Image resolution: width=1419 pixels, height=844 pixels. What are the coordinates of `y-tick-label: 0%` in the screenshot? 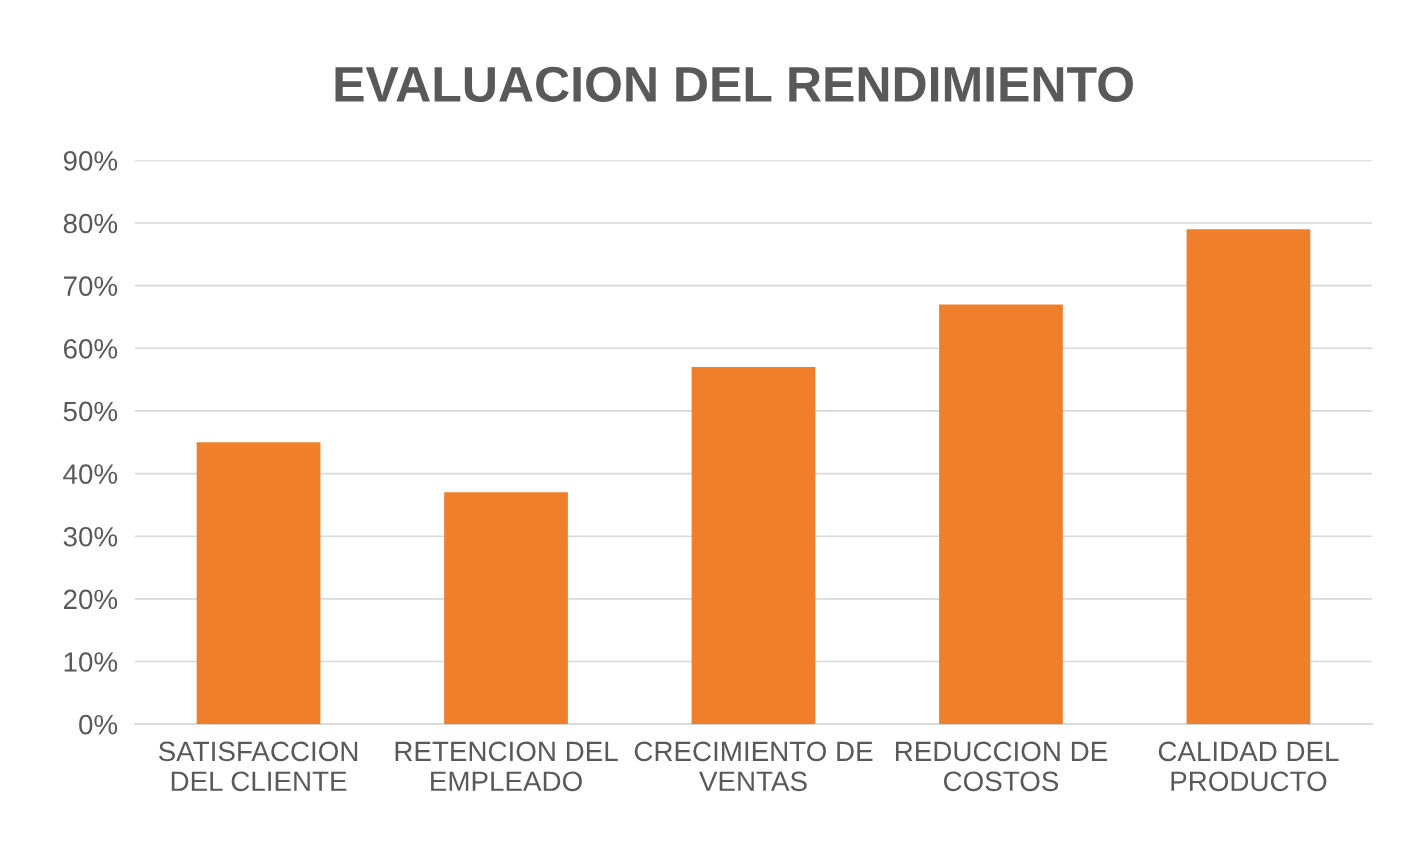 It's located at (98, 724).